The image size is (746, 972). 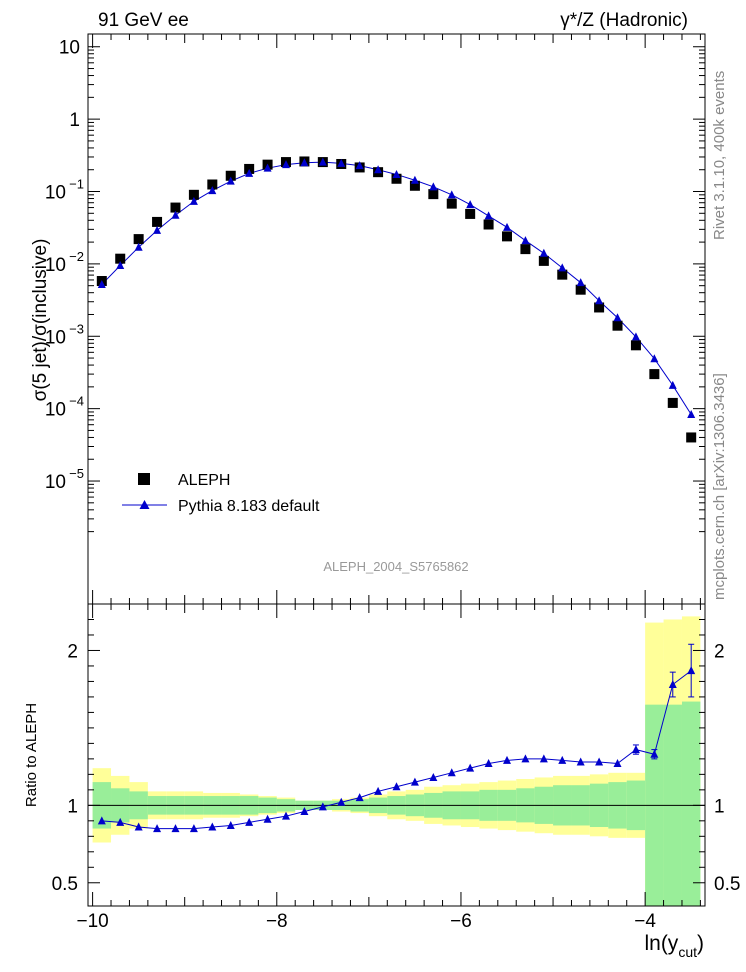 What do you see at coordinates (674, 946) in the screenshot?
I see `x-axis-label: ln(ycut)` at bounding box center [674, 946].